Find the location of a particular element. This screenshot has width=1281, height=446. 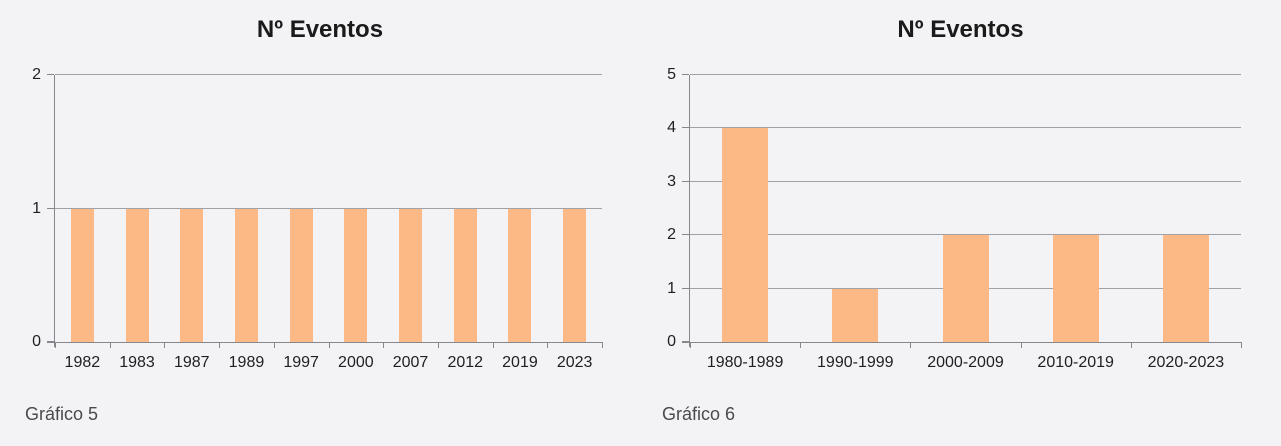

x-tick-label: 1987 is located at coordinates (191, 362).